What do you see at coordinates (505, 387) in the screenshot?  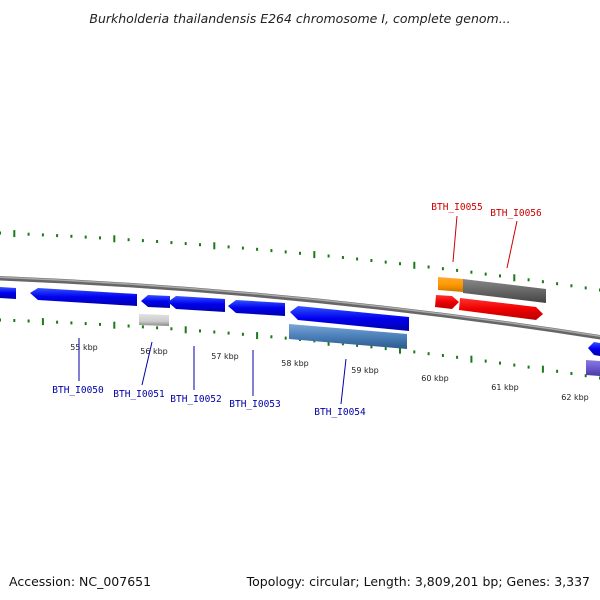 I see `kbp-label: 61 kbp` at bounding box center [505, 387].